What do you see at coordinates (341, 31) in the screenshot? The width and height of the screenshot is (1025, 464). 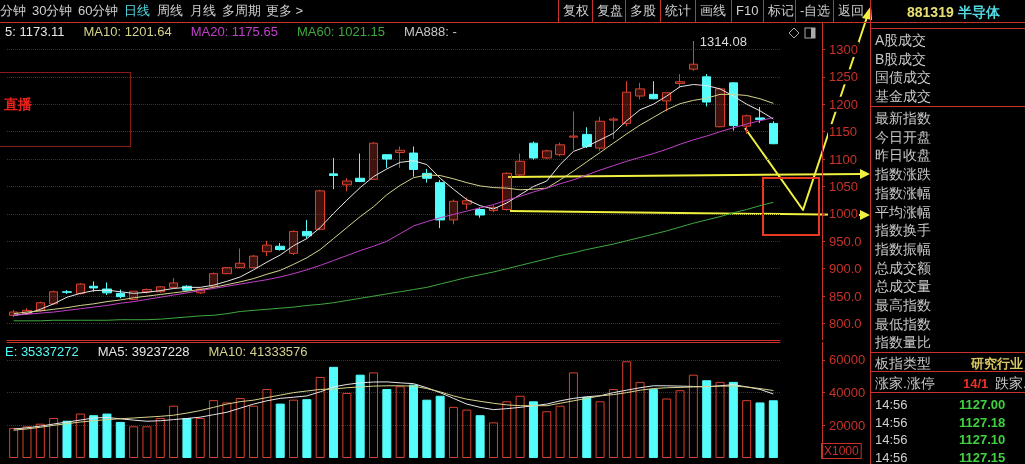 I see `text: MA60: 1021.15` at bounding box center [341, 31].